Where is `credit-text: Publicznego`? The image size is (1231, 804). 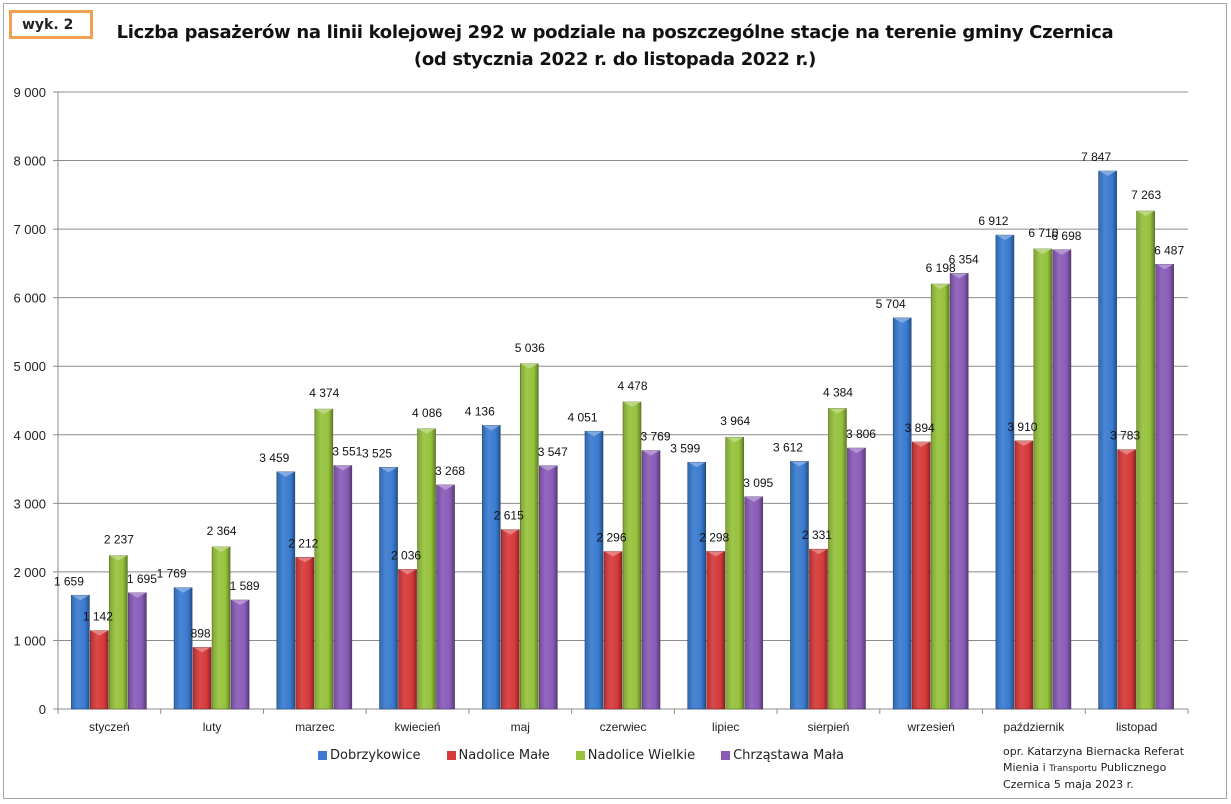 credit-text: Publicznego is located at coordinates (1132, 767).